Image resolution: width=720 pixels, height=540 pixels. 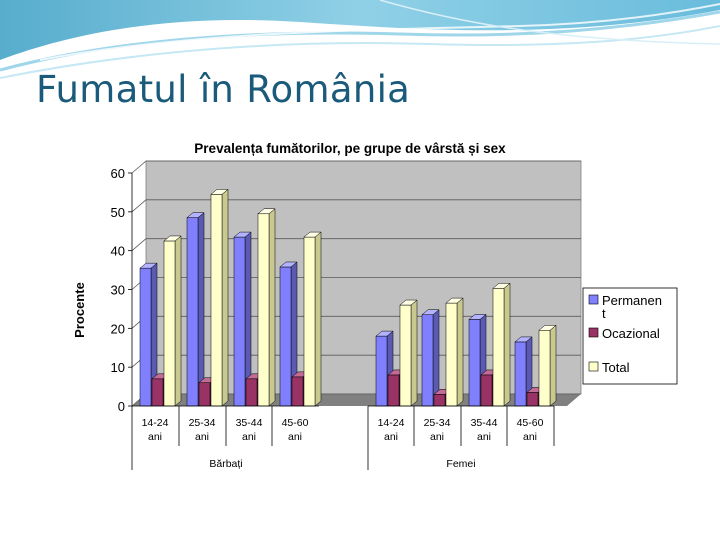 I want to click on y-tick-label: 10, so click(x=118, y=367).